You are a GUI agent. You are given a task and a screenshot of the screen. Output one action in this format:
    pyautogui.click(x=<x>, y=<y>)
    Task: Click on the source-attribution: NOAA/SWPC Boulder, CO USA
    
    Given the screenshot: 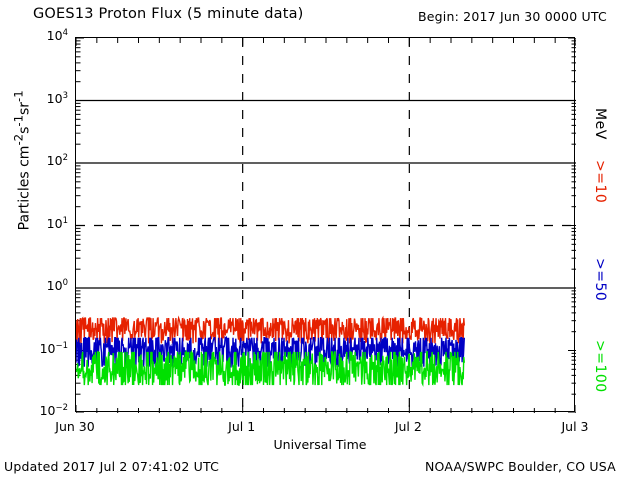 What is the action you would take?
    pyautogui.click(x=520, y=466)
    